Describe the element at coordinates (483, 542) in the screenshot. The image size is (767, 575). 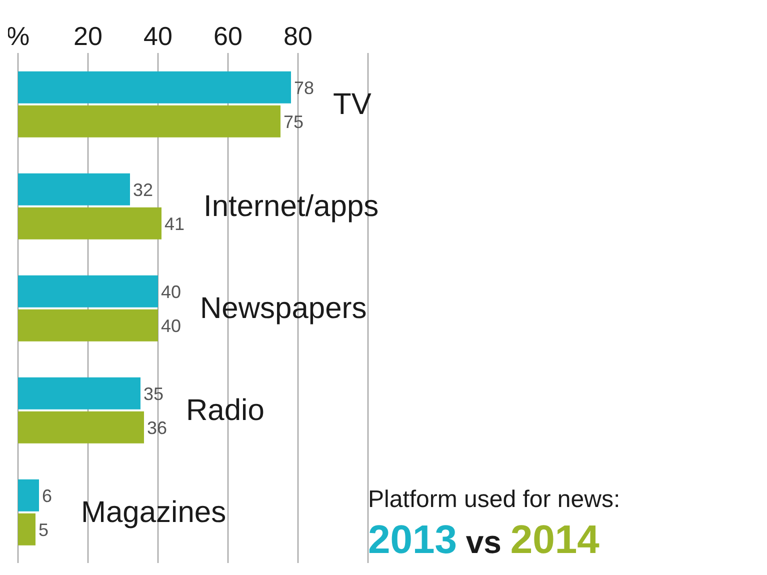
I see `text: vs` at that location.